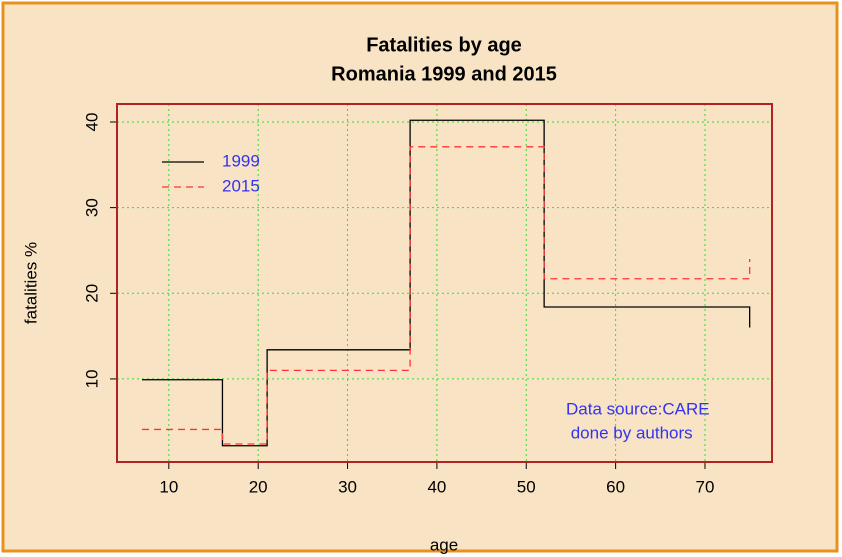  Describe the element at coordinates (436, 486) in the screenshot. I see `x-tick-label: 40` at that location.